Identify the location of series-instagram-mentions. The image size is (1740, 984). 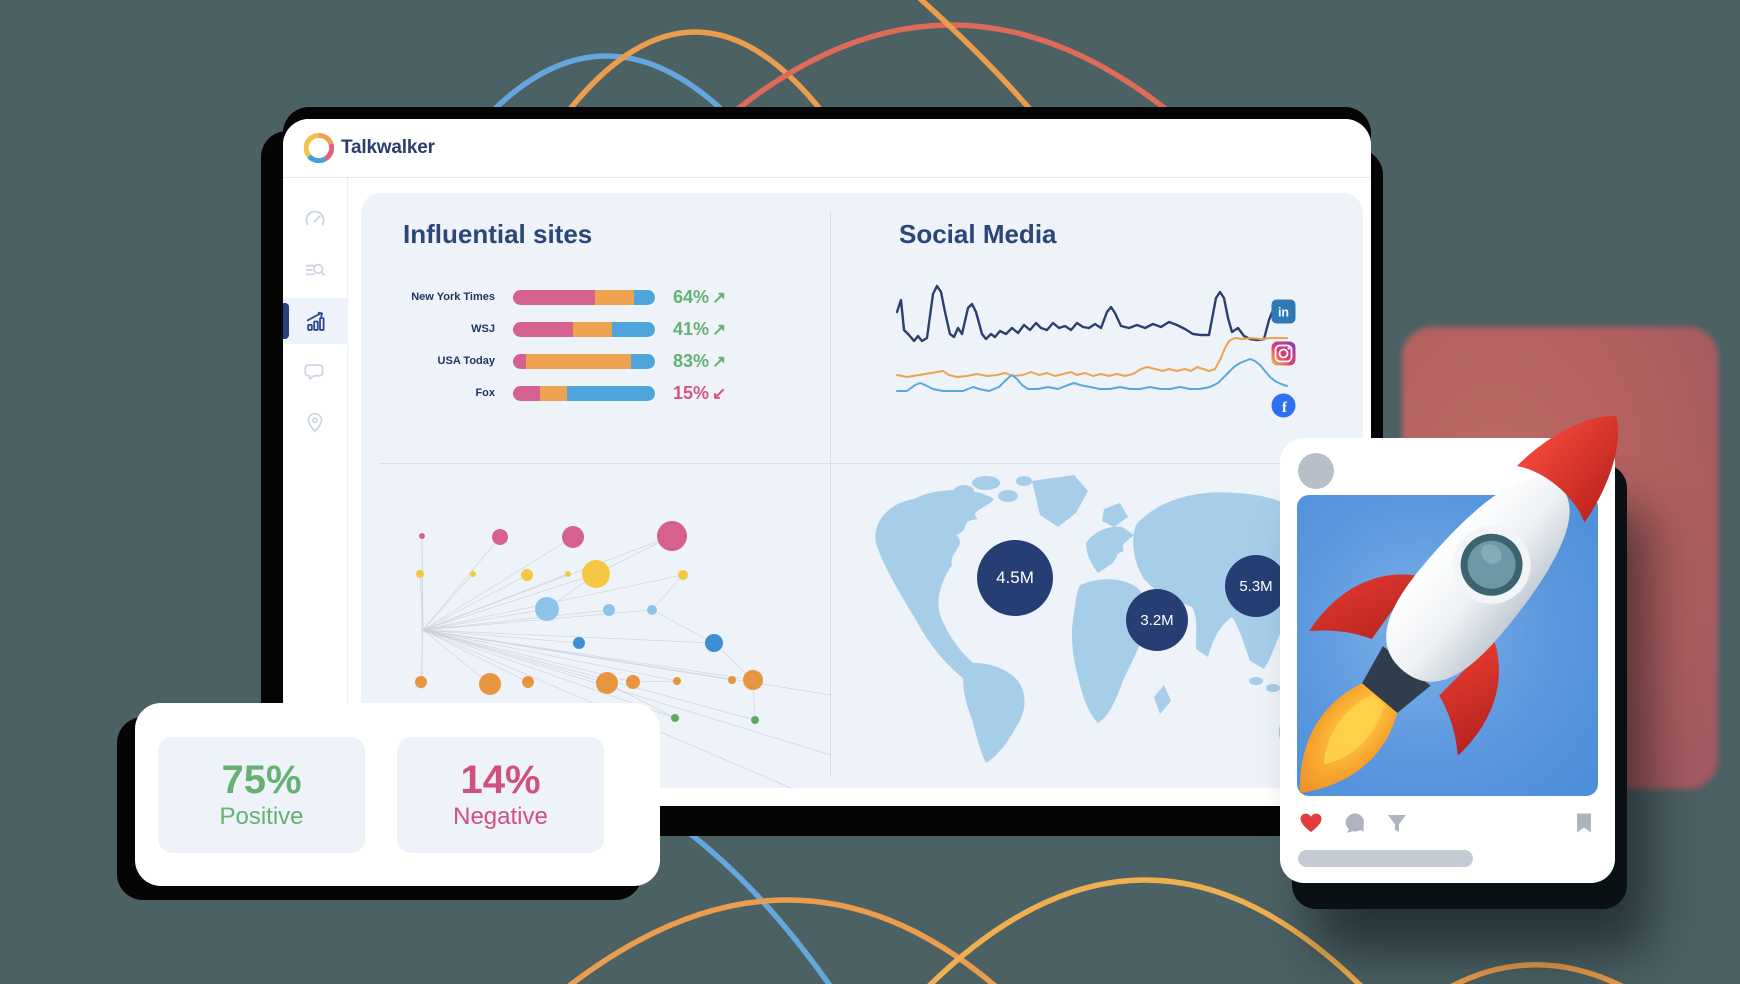
(1092, 357).